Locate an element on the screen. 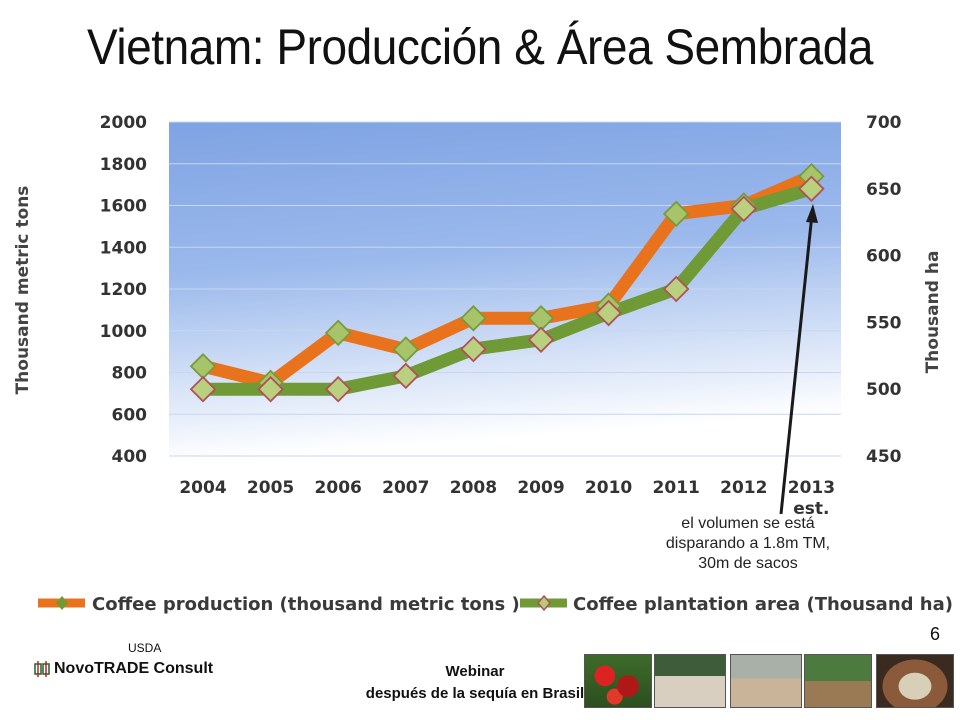 The width and height of the screenshot is (960, 720). left-tick-label: 2000 is located at coordinates (123, 123).